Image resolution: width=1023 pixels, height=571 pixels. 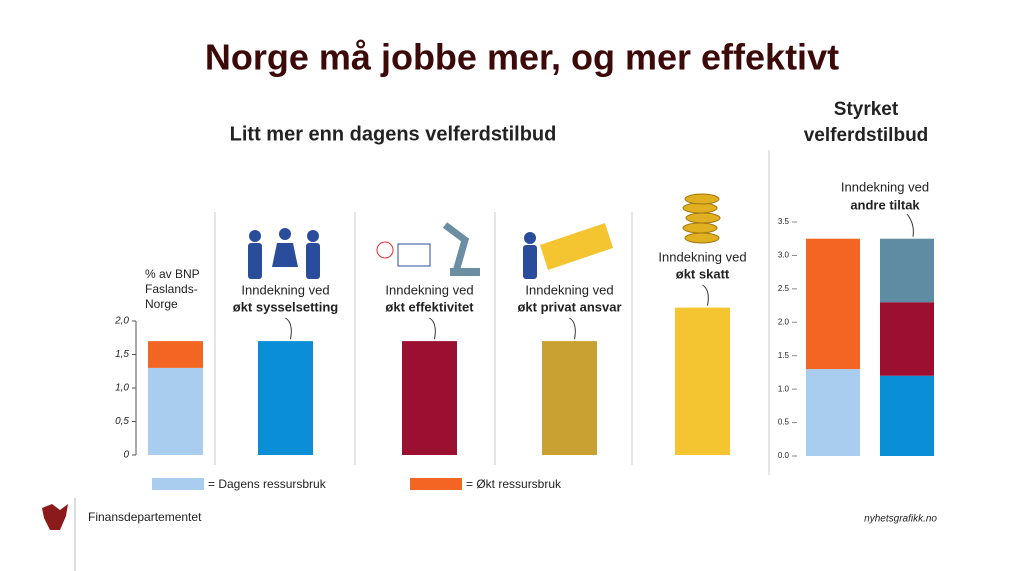 I want to click on y-axis-label: Norge, so click(x=161, y=304).